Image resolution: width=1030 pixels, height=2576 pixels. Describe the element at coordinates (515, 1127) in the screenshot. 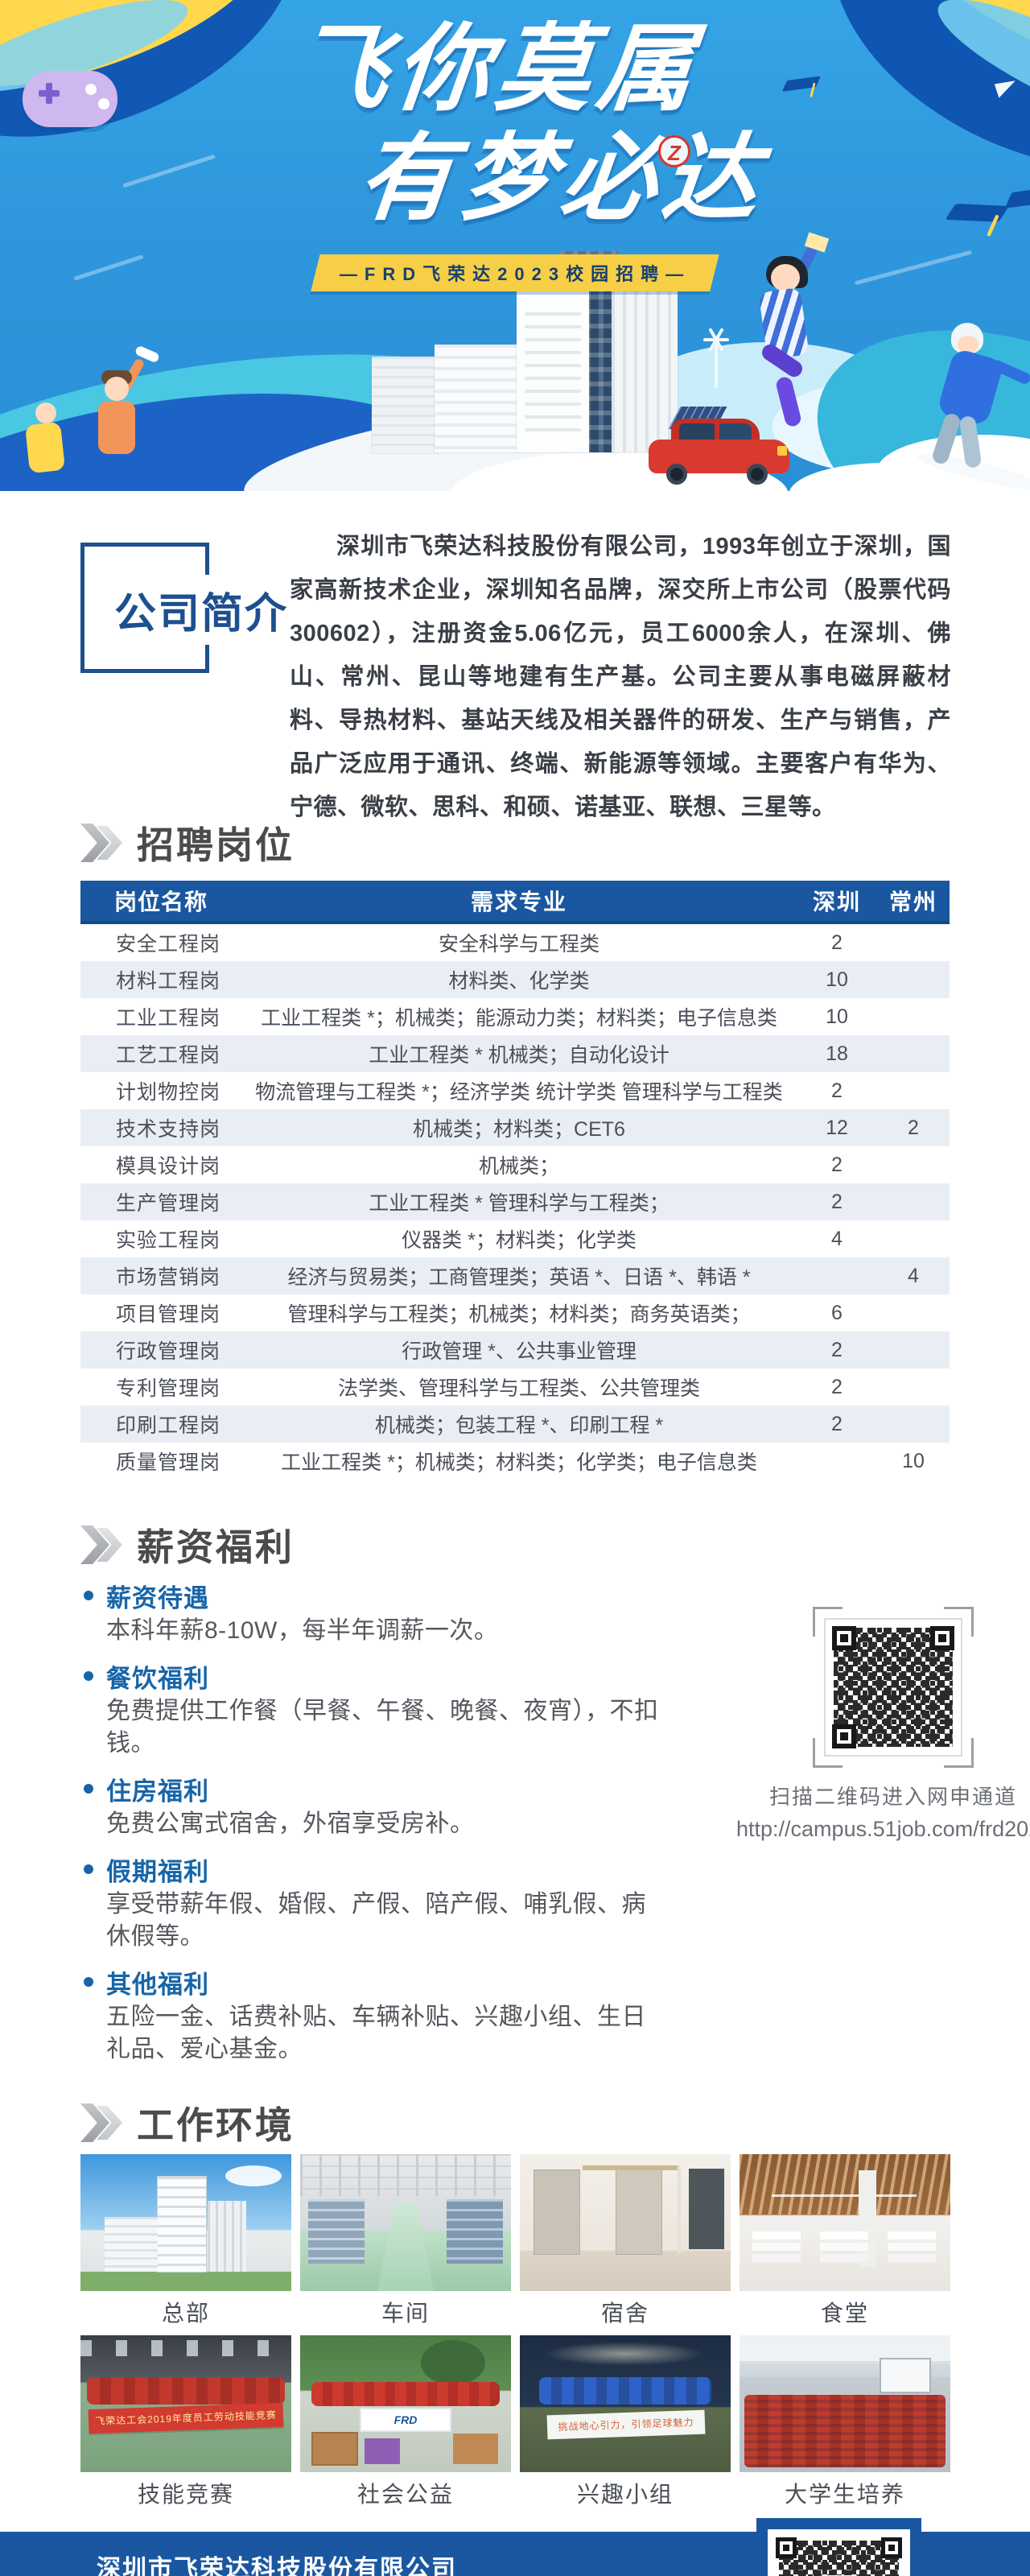

I see `table-row: 技术支持岗 机械类；材料类；CET6 12 2` at that location.